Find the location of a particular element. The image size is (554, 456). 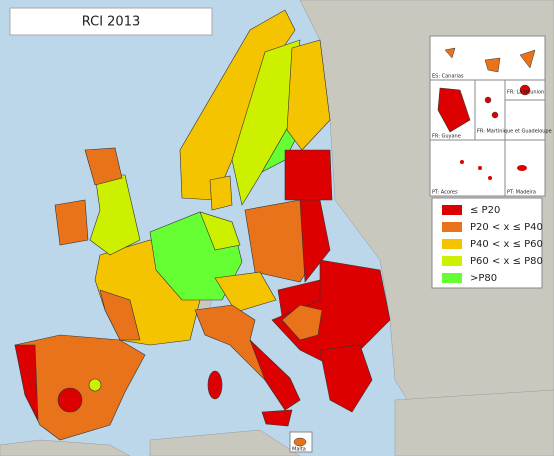

legend-label: P20 < x ≤ P40 is located at coordinates (506, 227).